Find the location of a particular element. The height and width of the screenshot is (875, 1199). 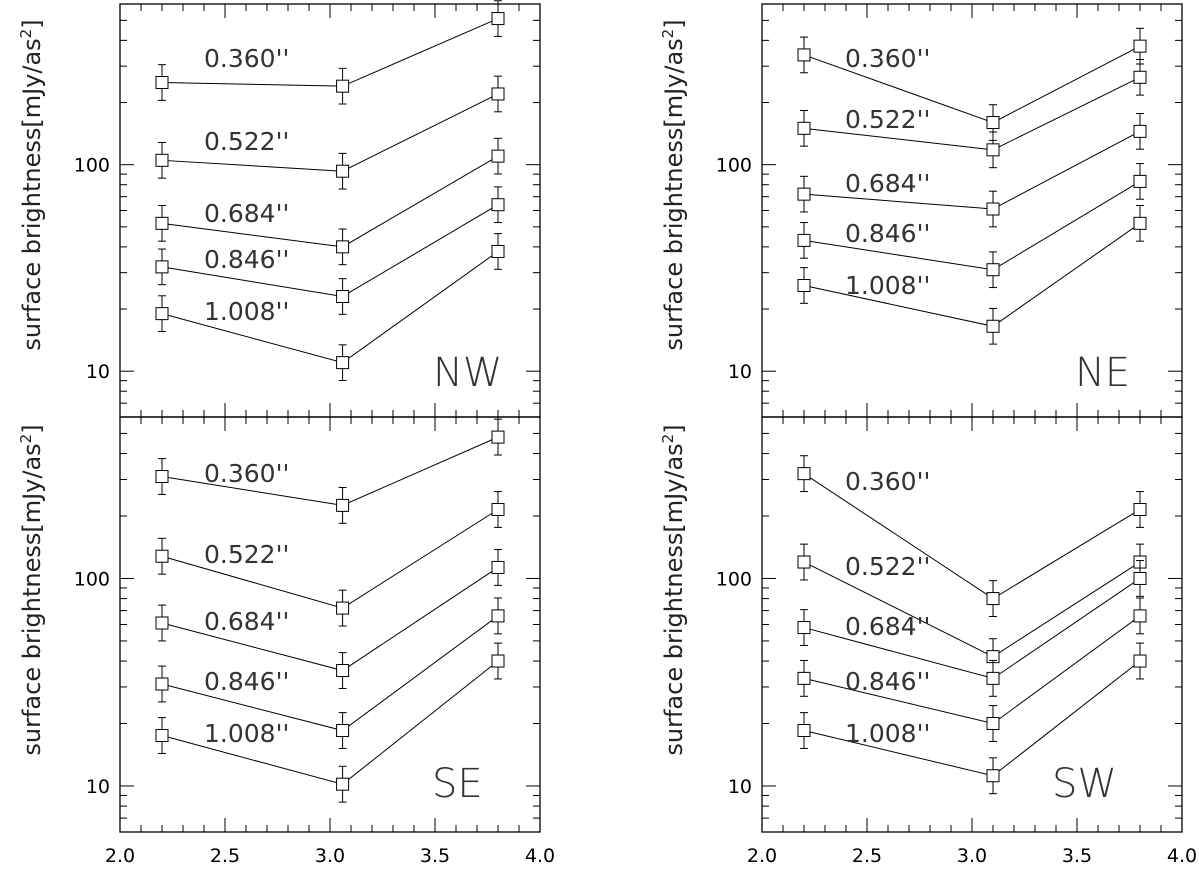

panel-label: NE is located at coordinates (1102, 373).